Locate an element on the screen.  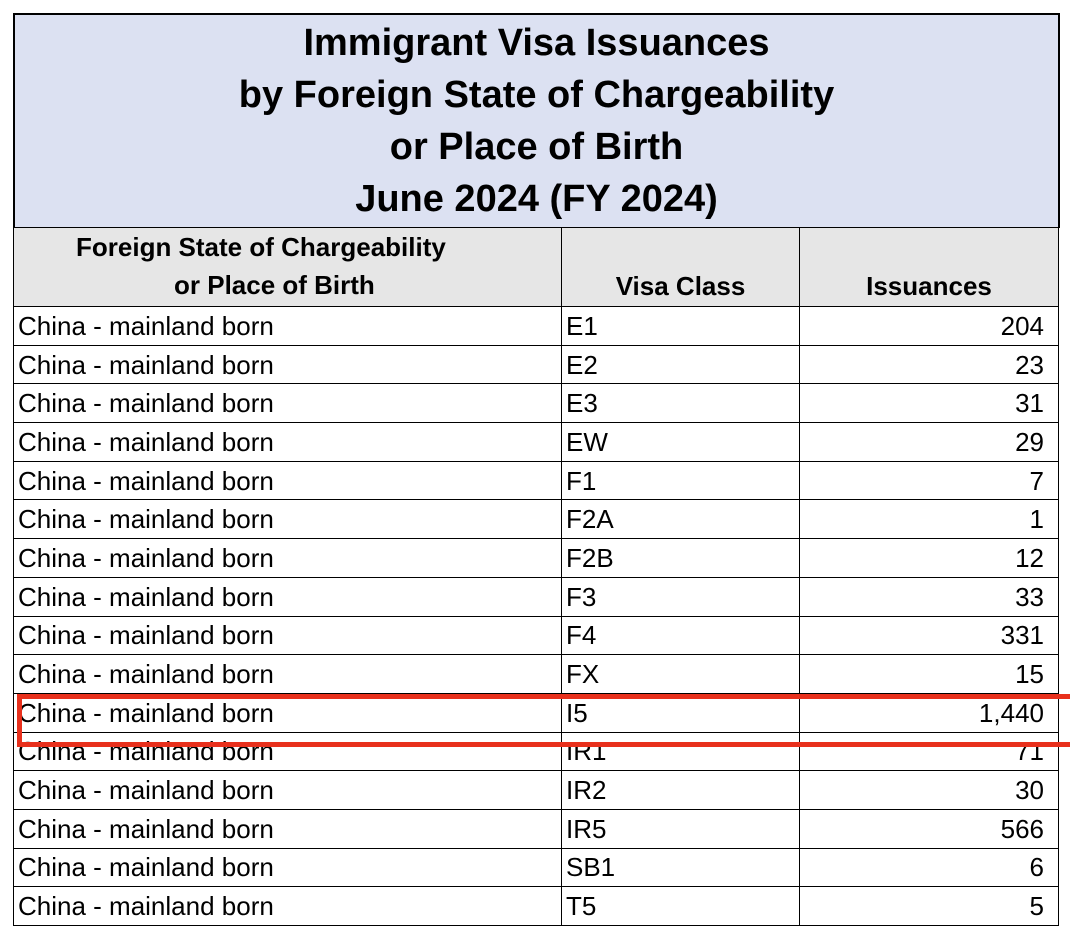
cell-visa-class: E1 is located at coordinates (680, 326).